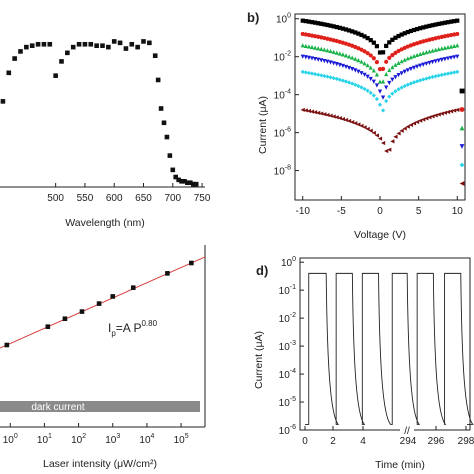  What do you see at coordinates (55, 198) in the screenshot?
I see `panel-a-xtick-label: 500` at bounding box center [55, 198].